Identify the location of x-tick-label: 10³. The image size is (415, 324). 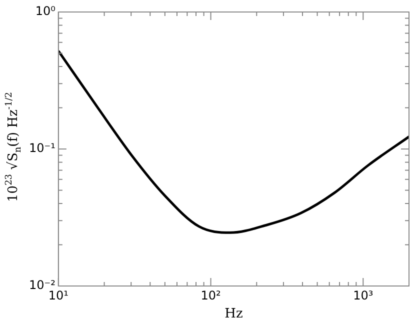
(363, 295).